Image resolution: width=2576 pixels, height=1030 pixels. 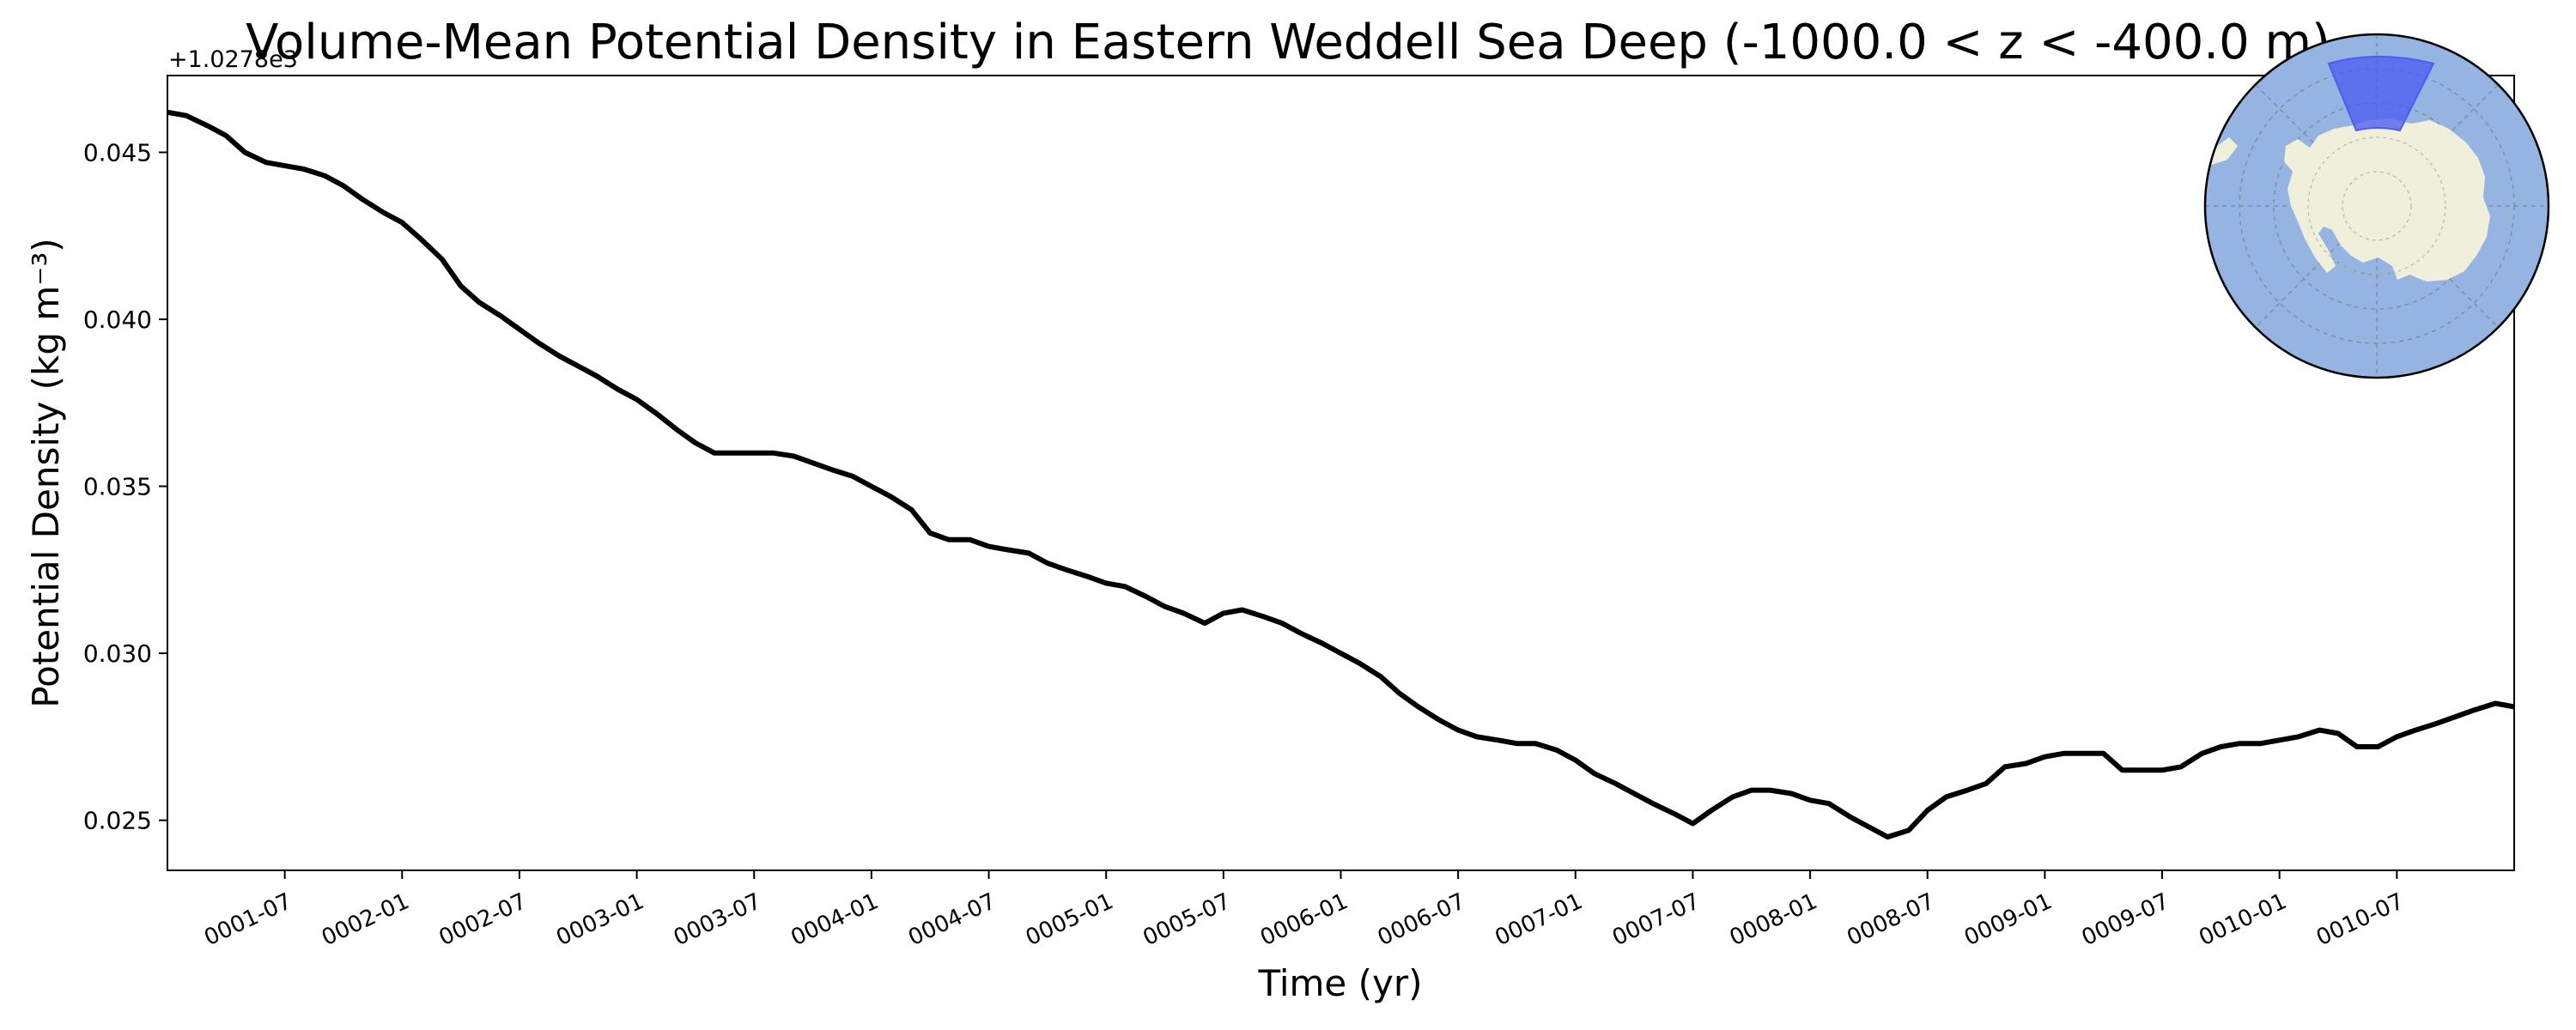 What do you see at coordinates (233, 59) in the screenshot?
I see `y-axis-offset-label: +1.0278e3` at bounding box center [233, 59].